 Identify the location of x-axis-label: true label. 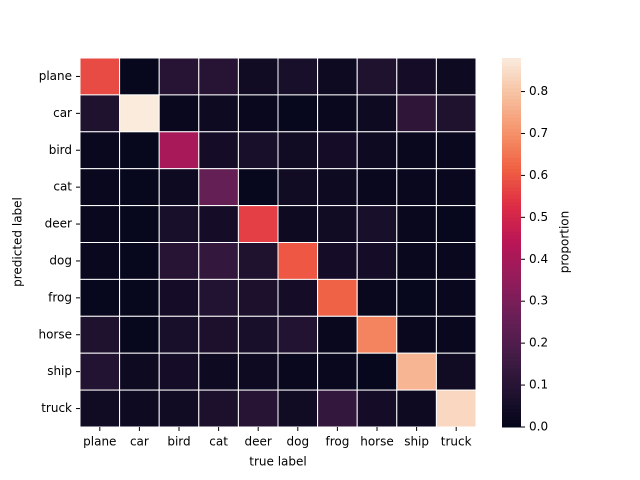
(277, 462).